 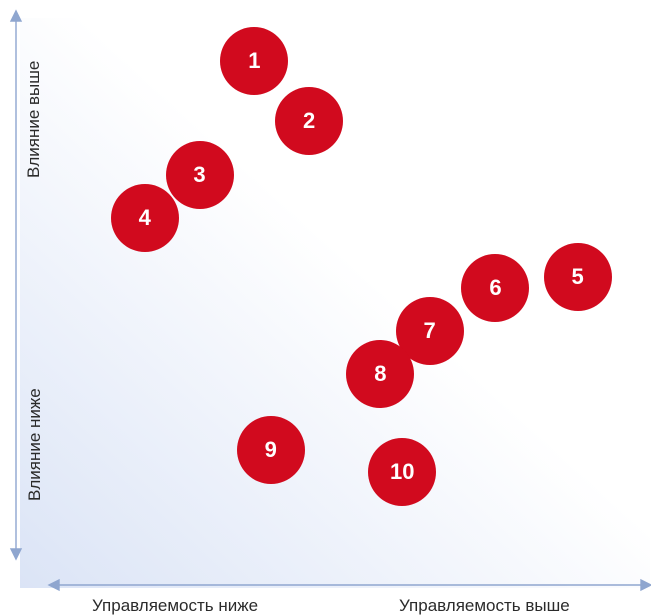 I want to click on marker-10: 10, so click(x=402, y=471).